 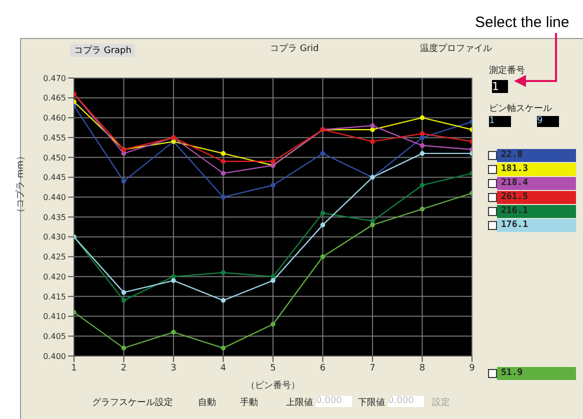 I want to click on text: 下限値, so click(x=371, y=403).